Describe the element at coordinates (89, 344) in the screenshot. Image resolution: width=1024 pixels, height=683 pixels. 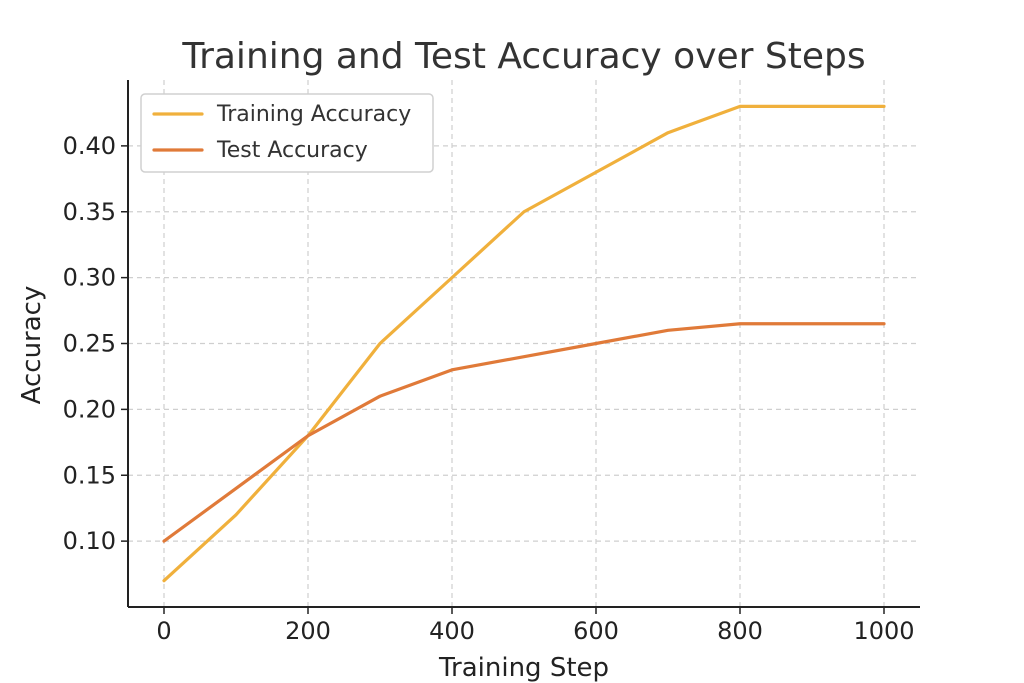
I see `y-tick-label: 0.25` at that location.